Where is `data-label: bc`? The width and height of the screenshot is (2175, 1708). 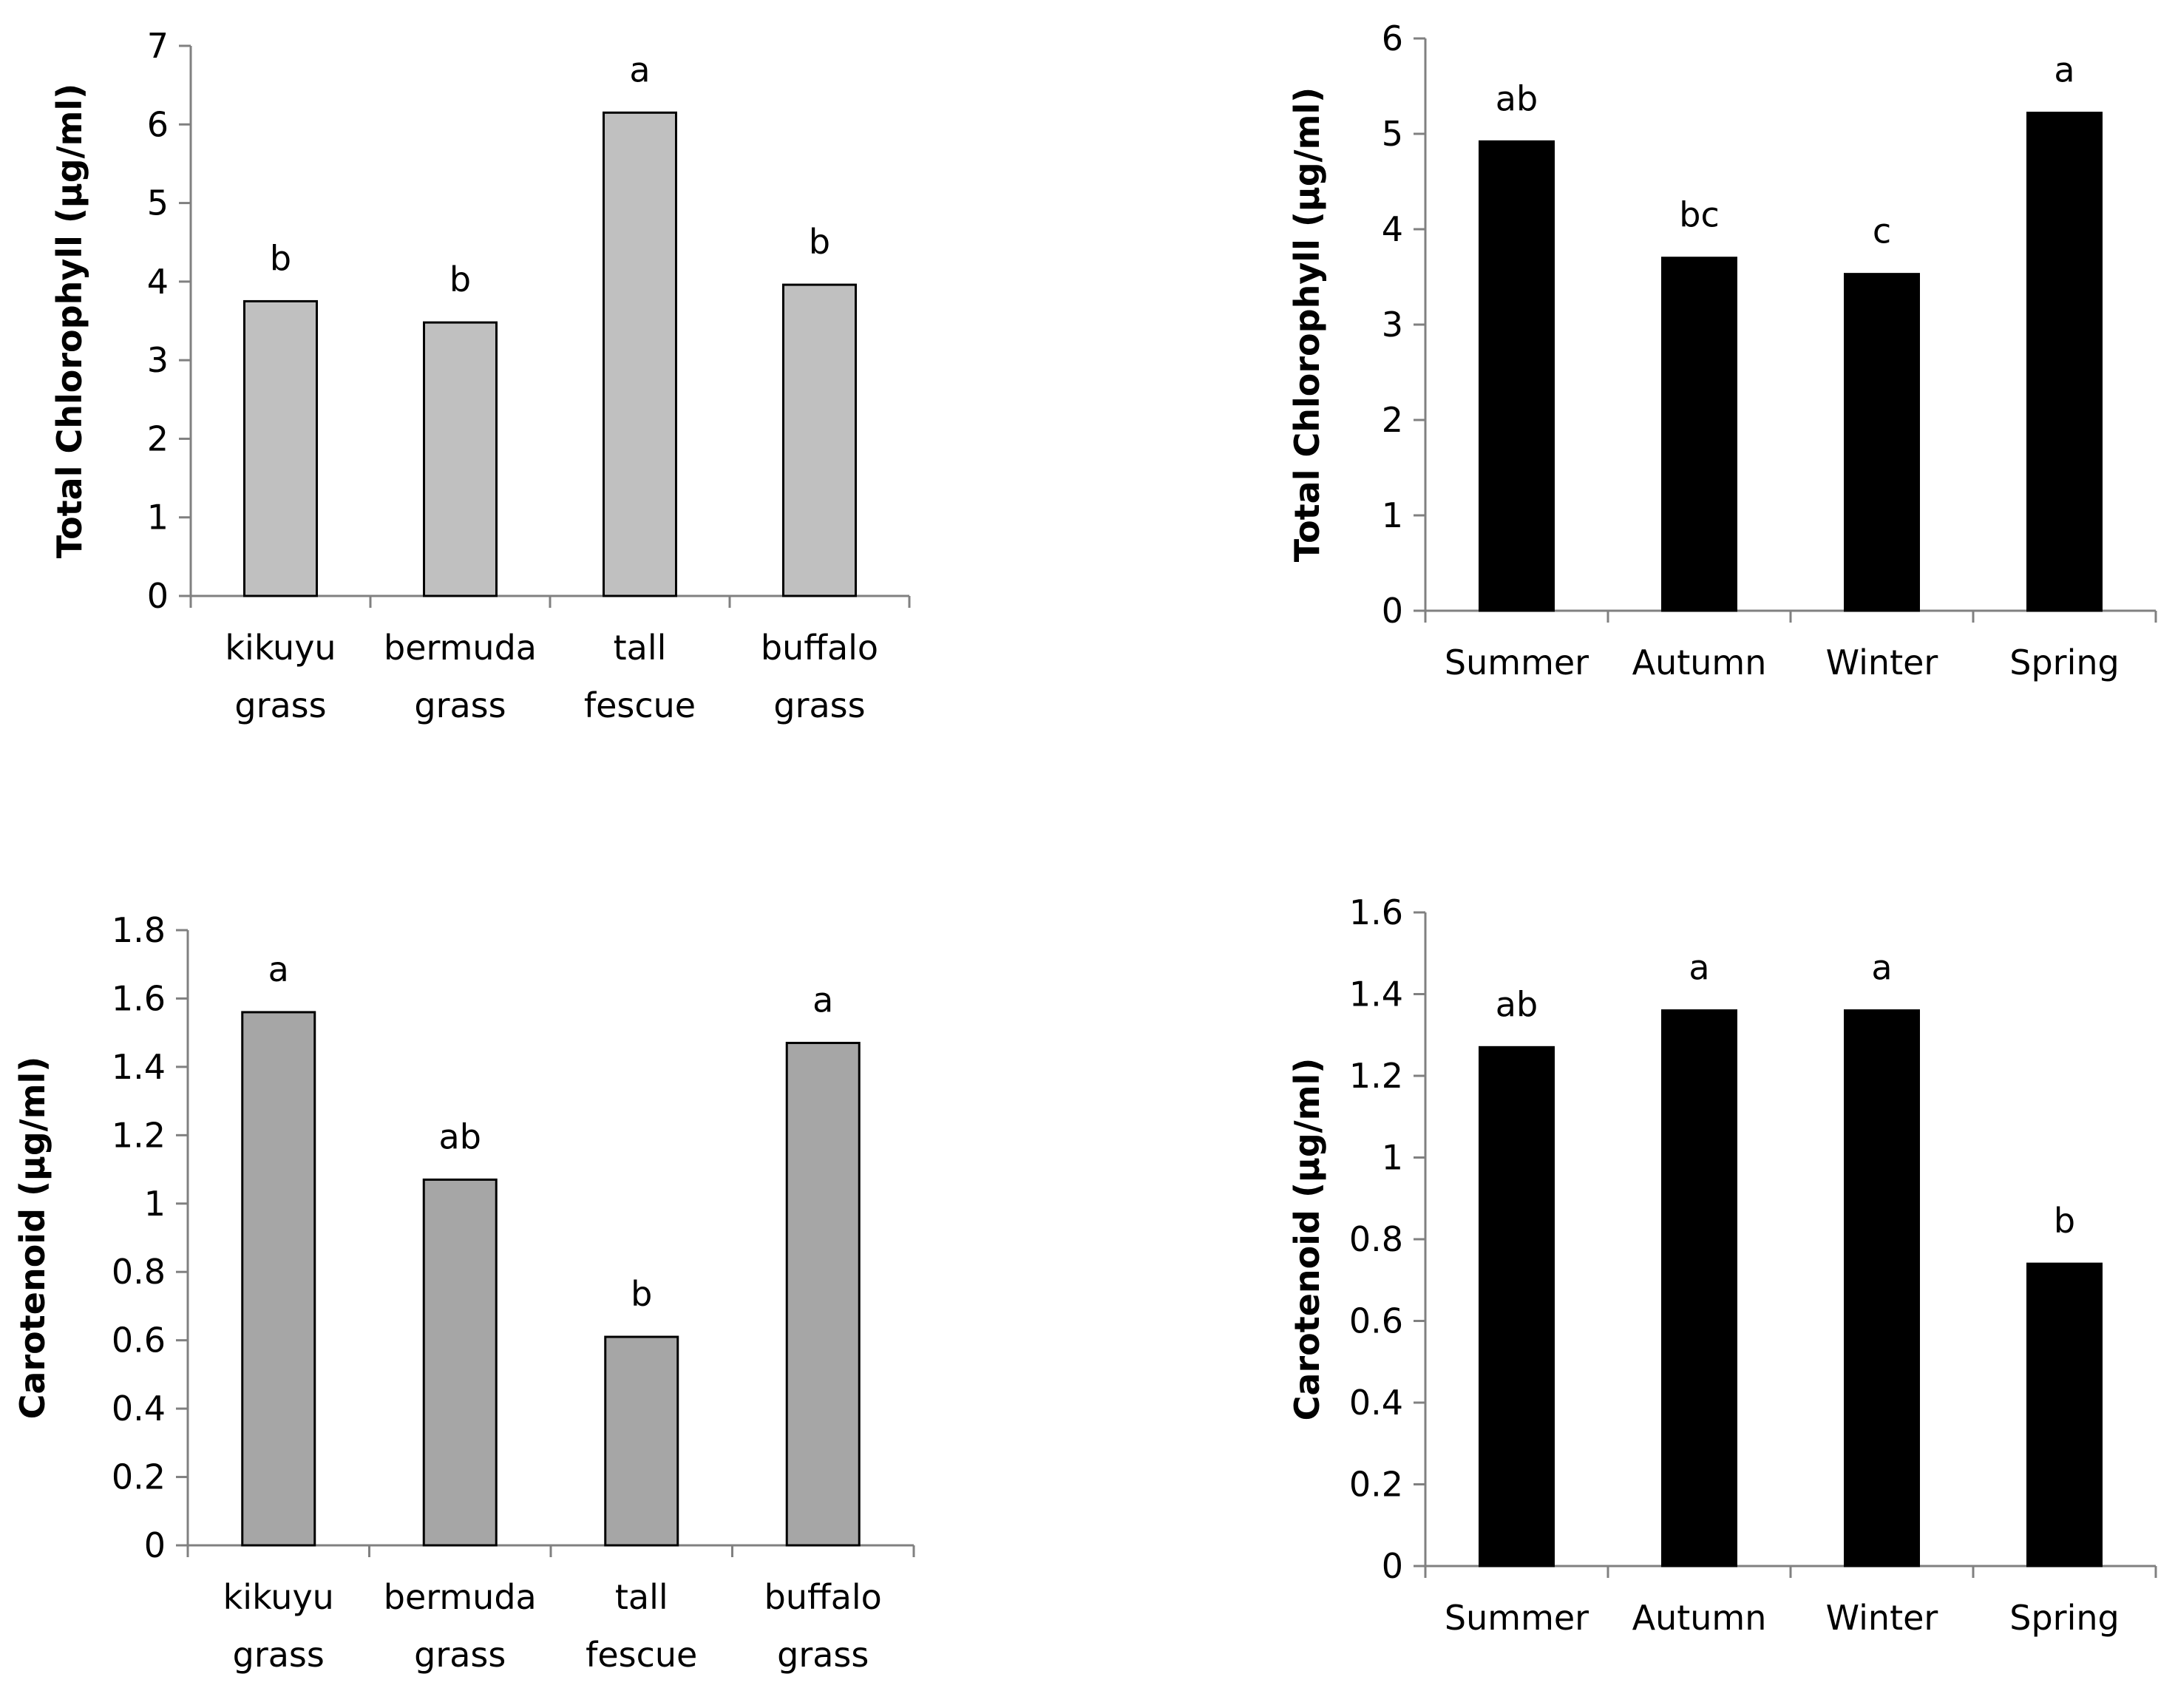 data-label: bc is located at coordinates (1699, 215).